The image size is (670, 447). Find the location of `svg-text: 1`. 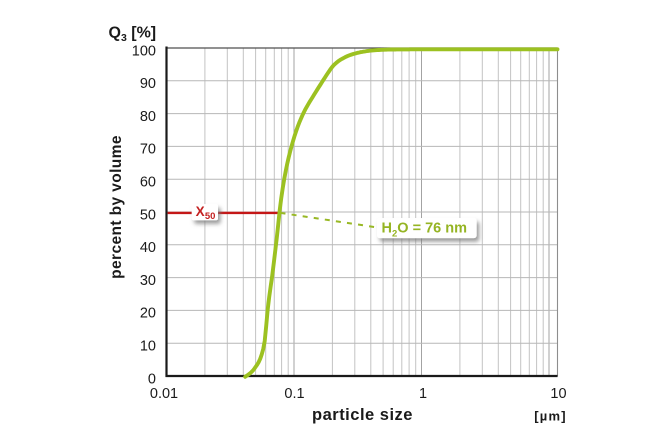

svg-text: 1 is located at coordinates (423, 394).